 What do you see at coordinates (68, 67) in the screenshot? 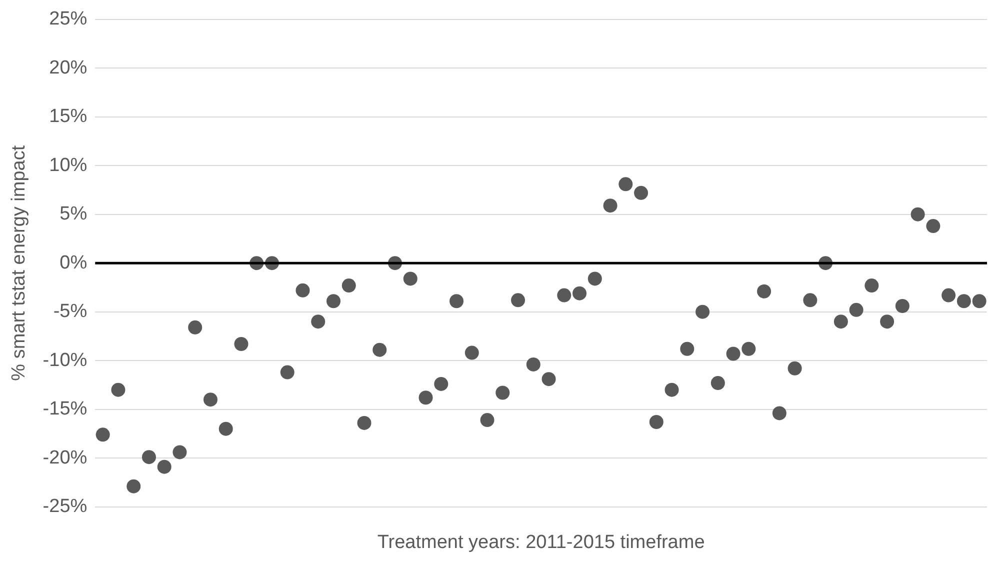
I see `y-tick-label: 20%` at bounding box center [68, 67].